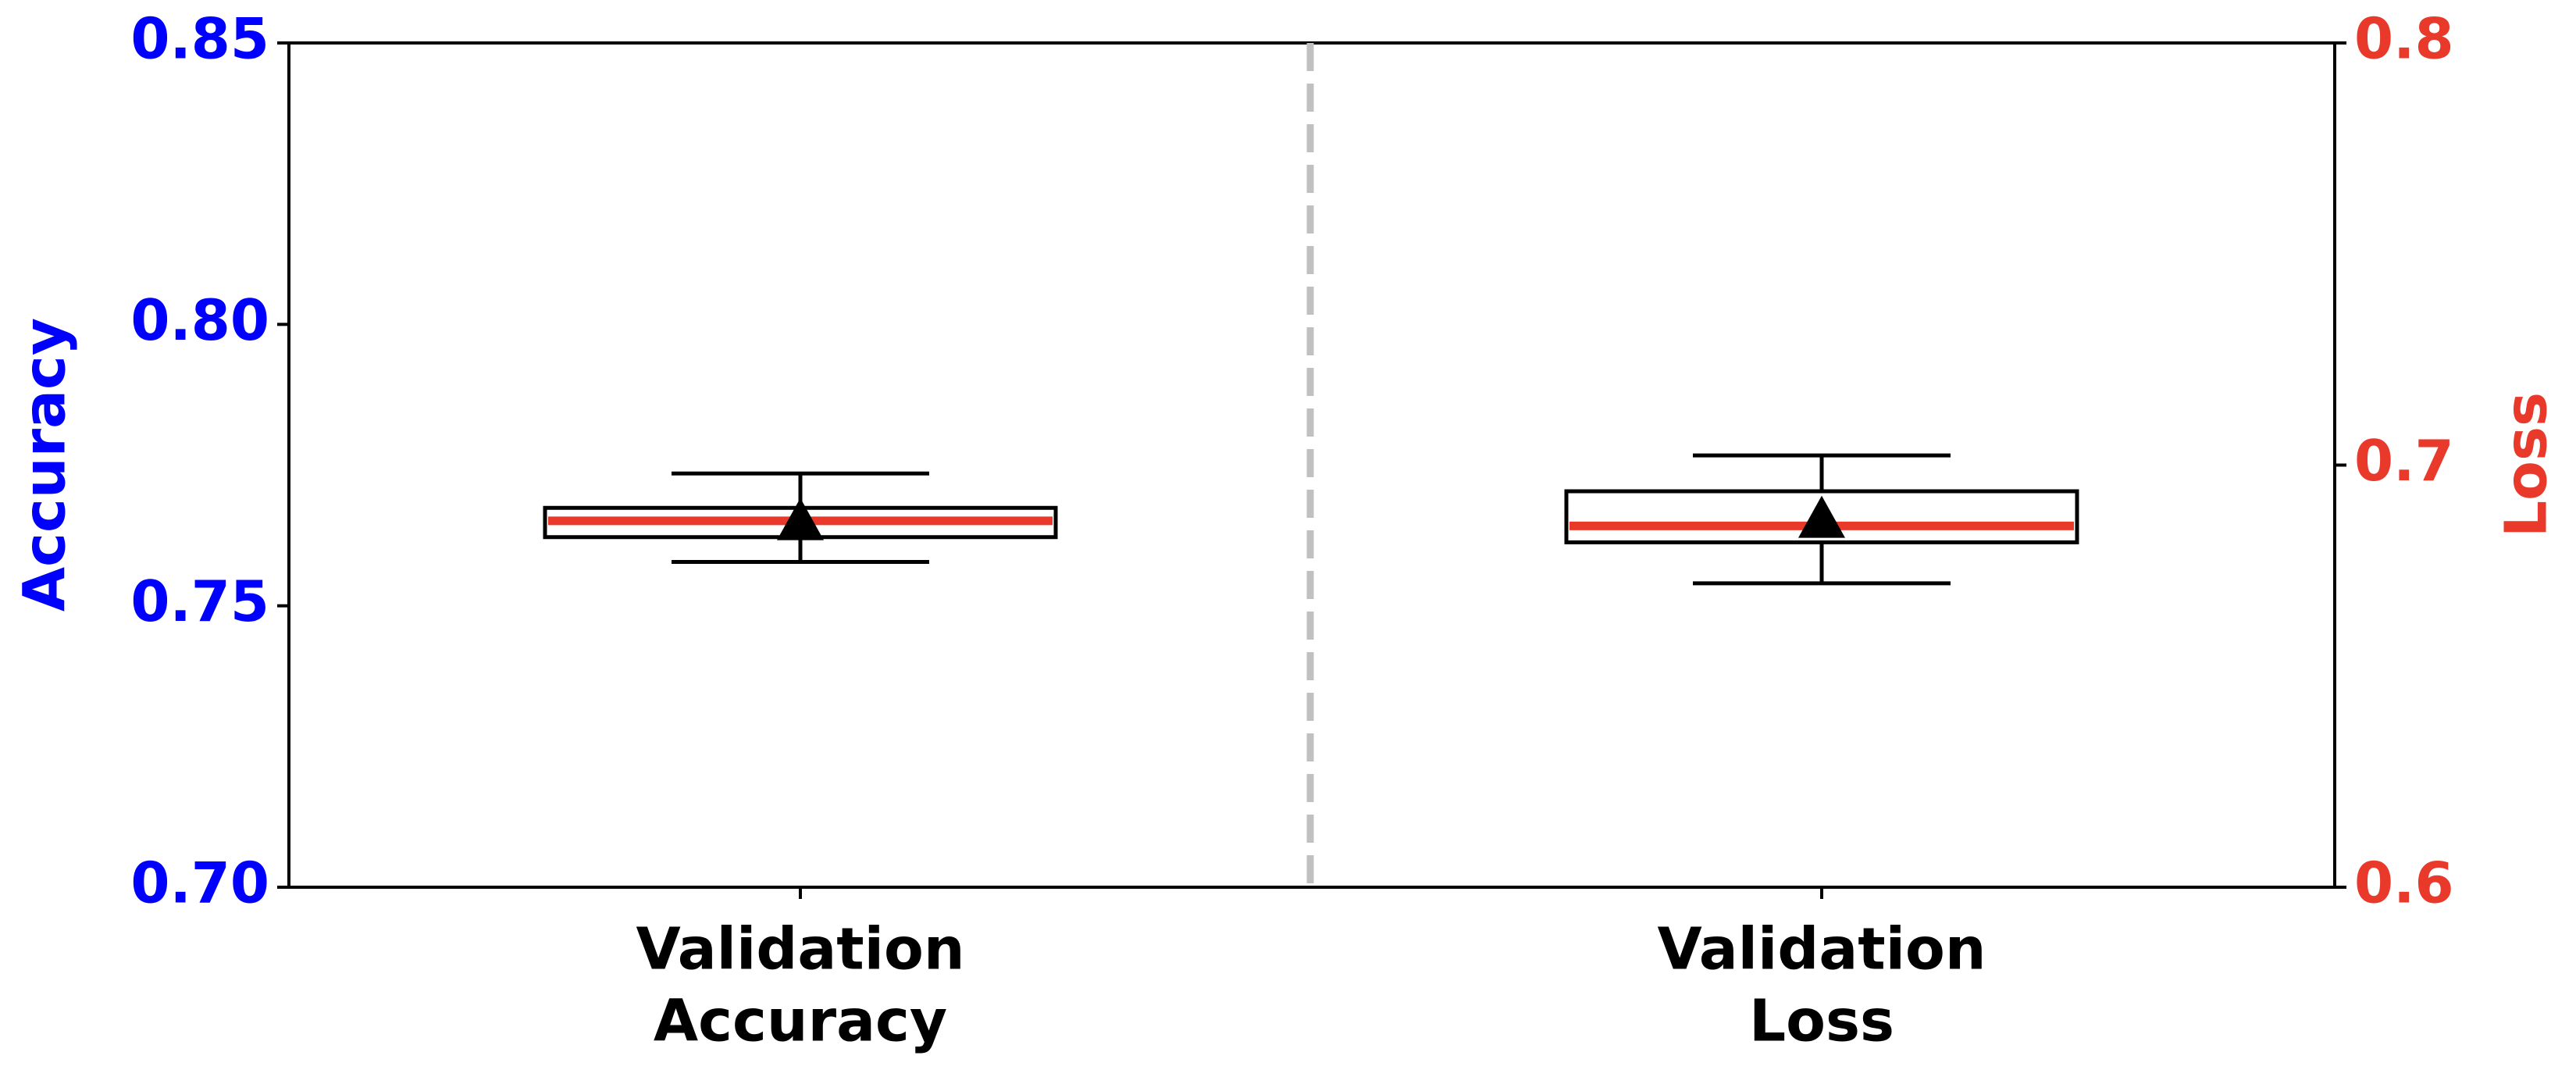 This screenshot has width=2576, height=1077. What do you see at coordinates (2404, 39) in the screenshot?
I see `y2-tick-label: 0.8` at bounding box center [2404, 39].